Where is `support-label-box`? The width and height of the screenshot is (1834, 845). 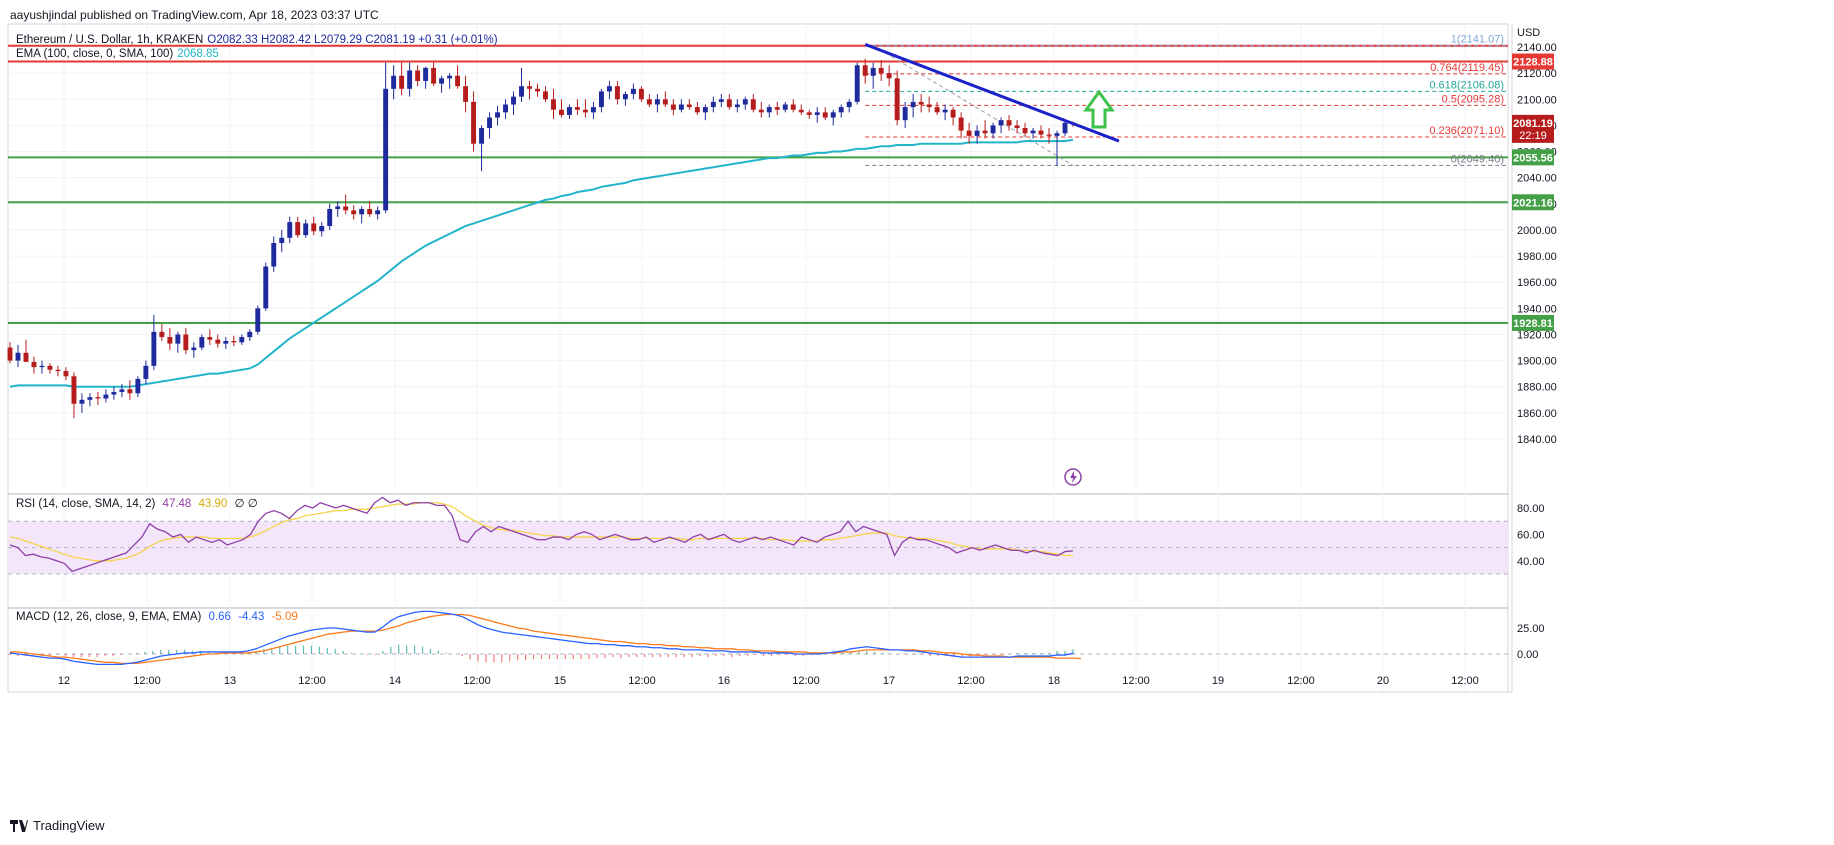
support-label-box is located at coordinates (1533, 322).